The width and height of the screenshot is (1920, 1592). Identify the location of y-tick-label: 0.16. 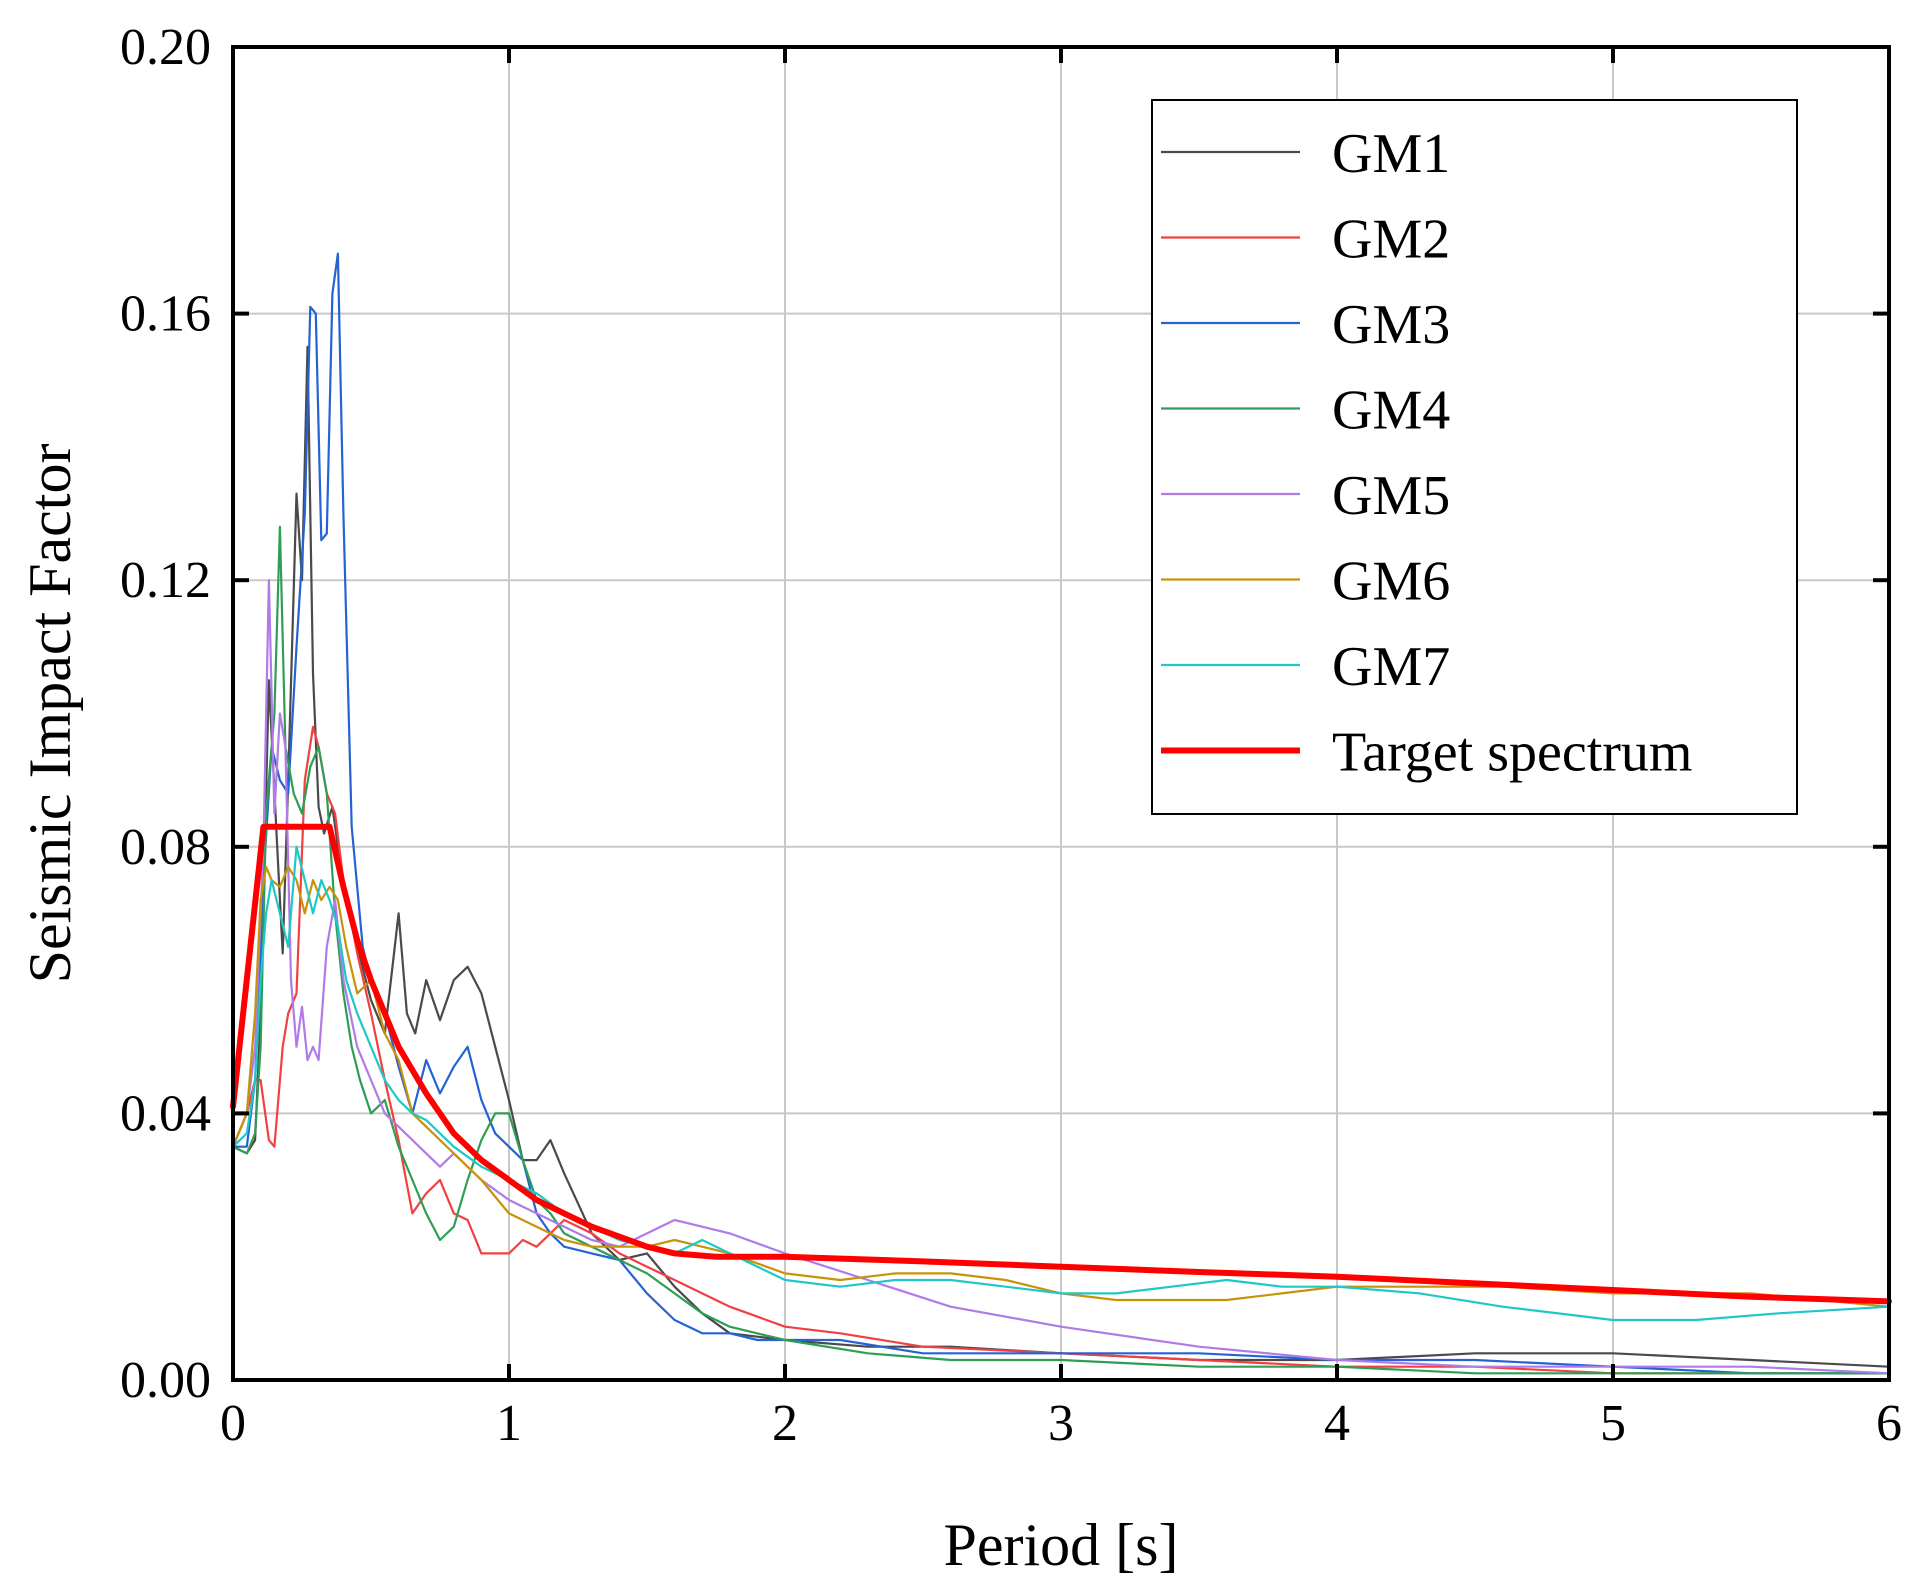
(165, 314).